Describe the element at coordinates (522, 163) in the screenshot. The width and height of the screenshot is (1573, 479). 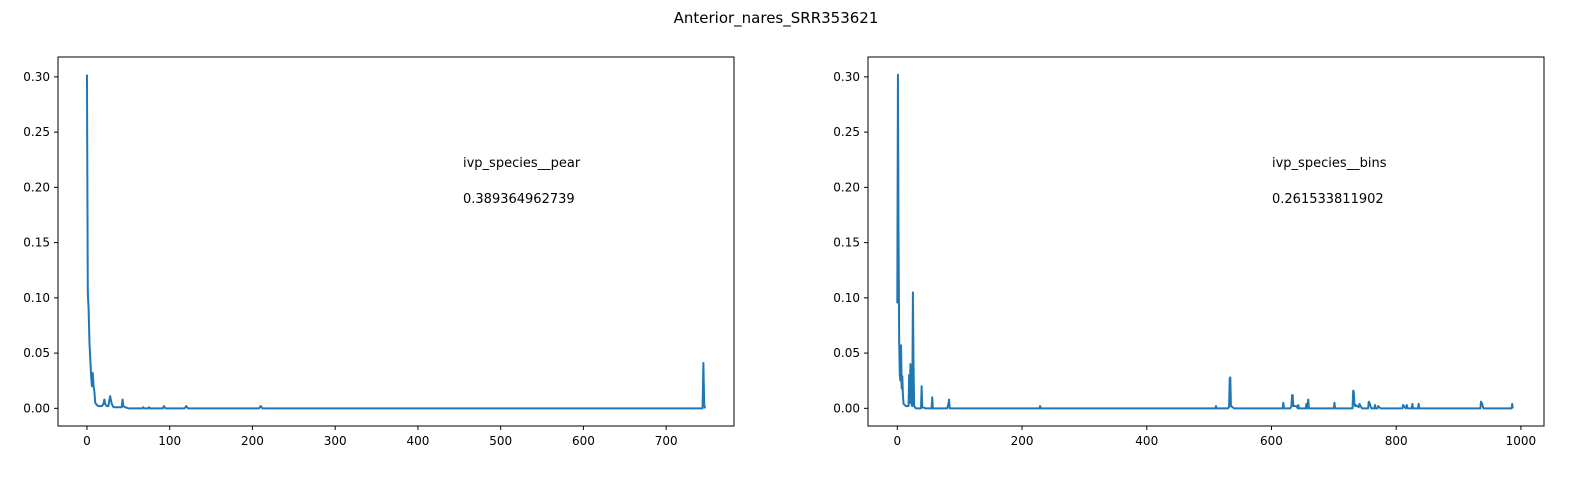
I see `left-annotation-label: ivp_species__pear` at that location.